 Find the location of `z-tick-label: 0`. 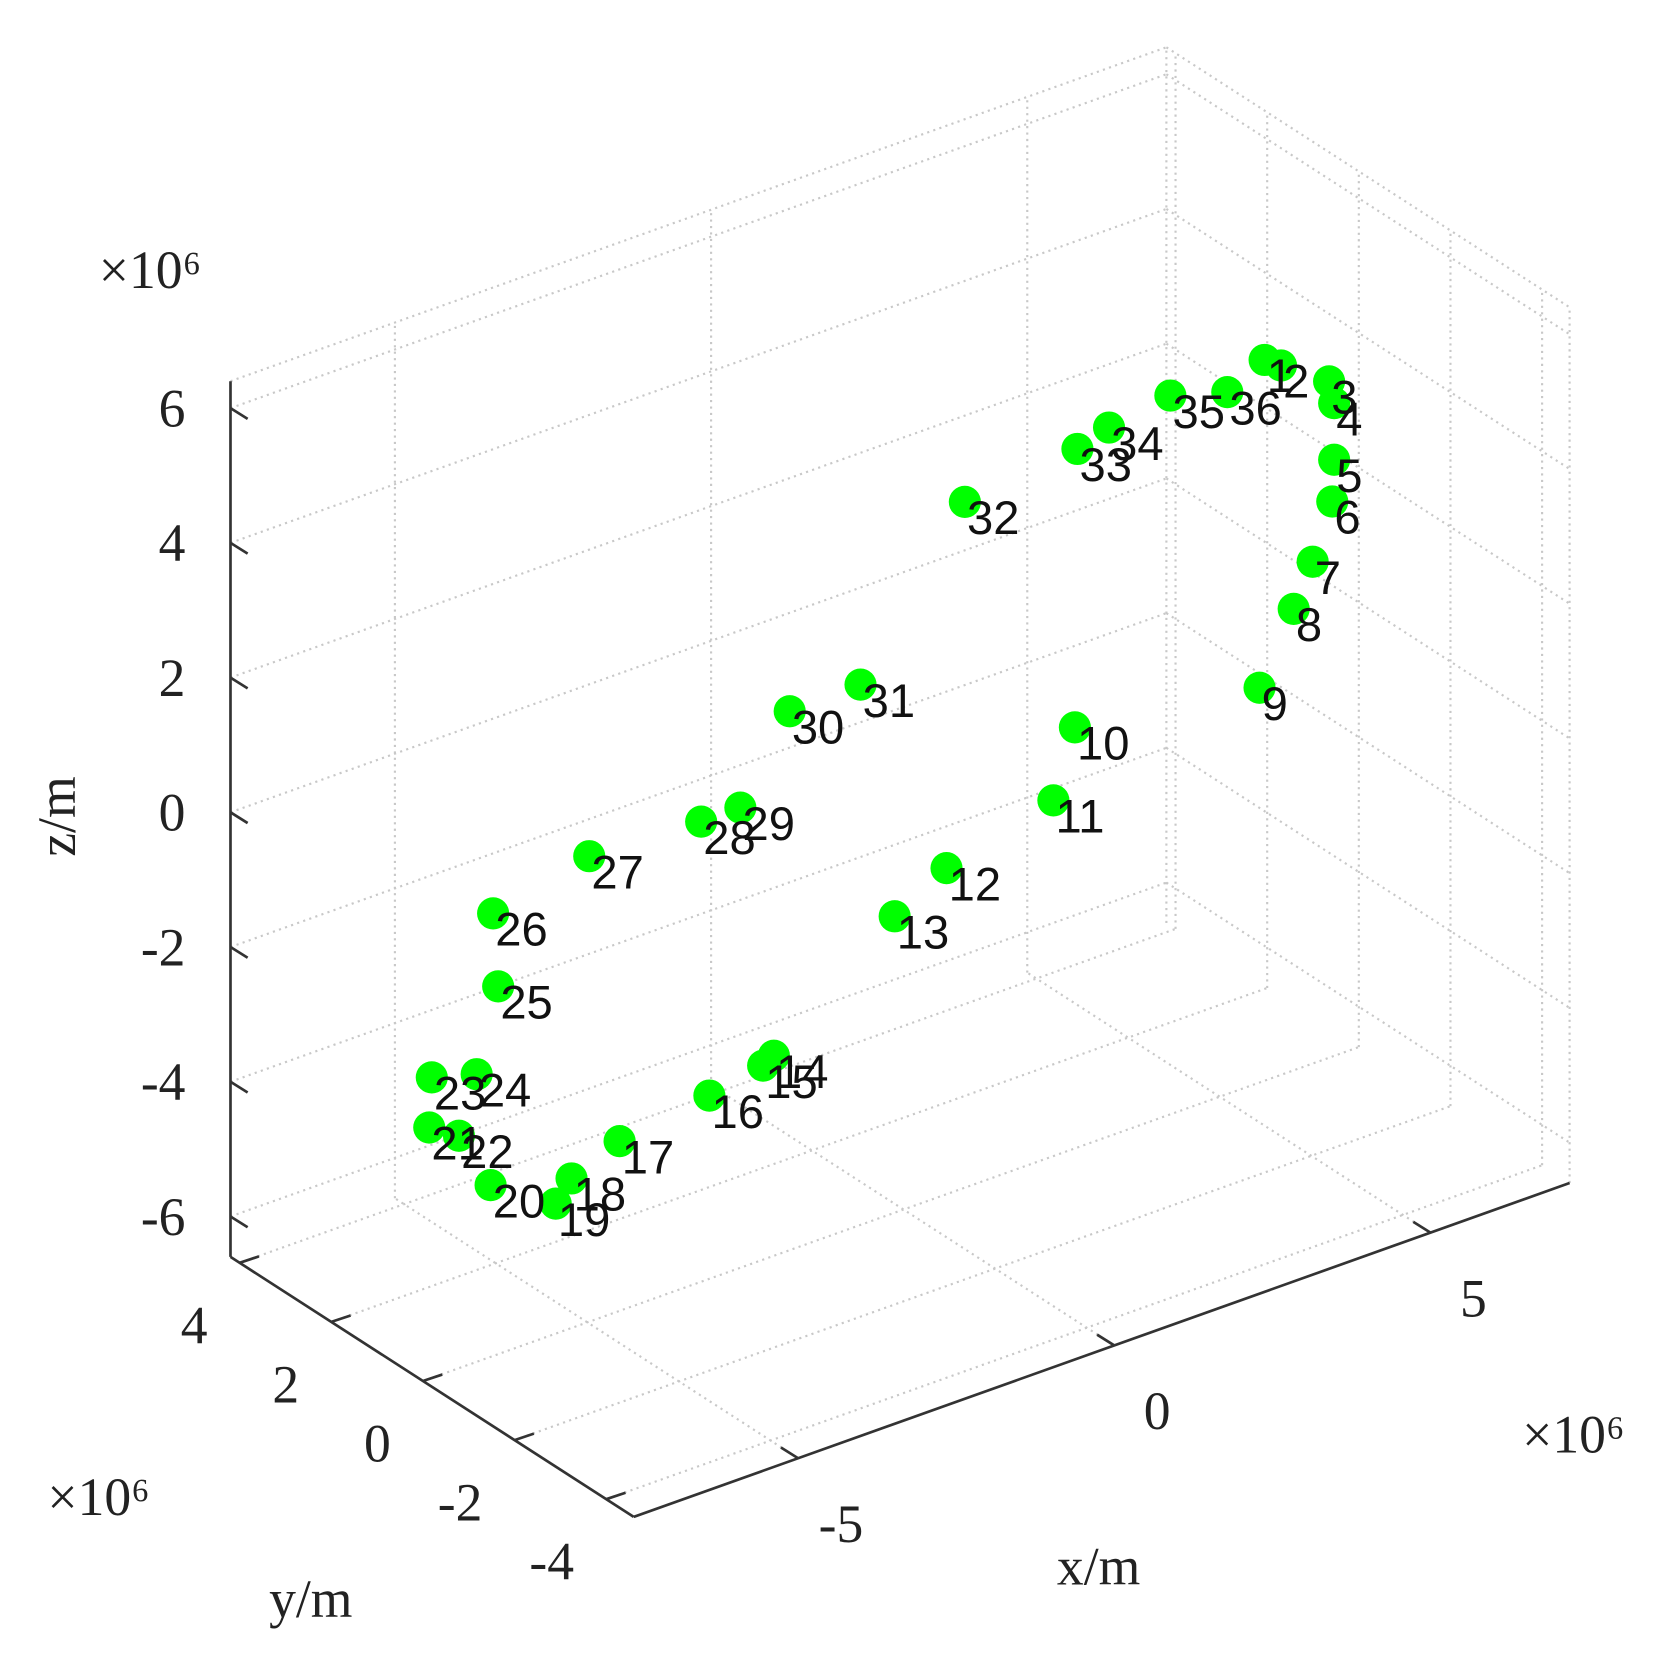

z-tick-label: 0 is located at coordinates (172, 813).